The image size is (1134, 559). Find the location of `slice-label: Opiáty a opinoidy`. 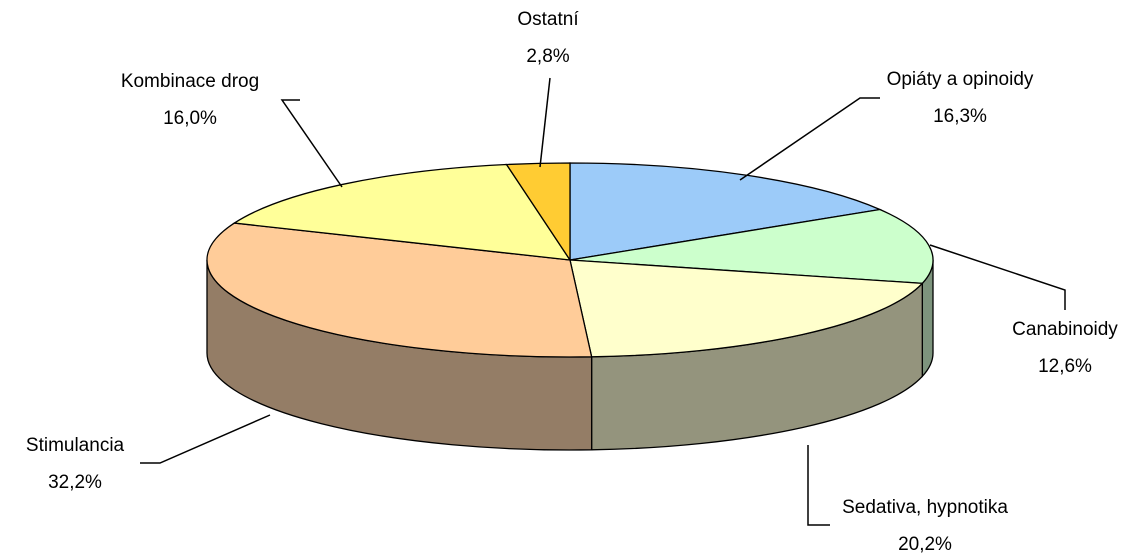

slice-label: Opiáty a opinoidy is located at coordinates (960, 79).